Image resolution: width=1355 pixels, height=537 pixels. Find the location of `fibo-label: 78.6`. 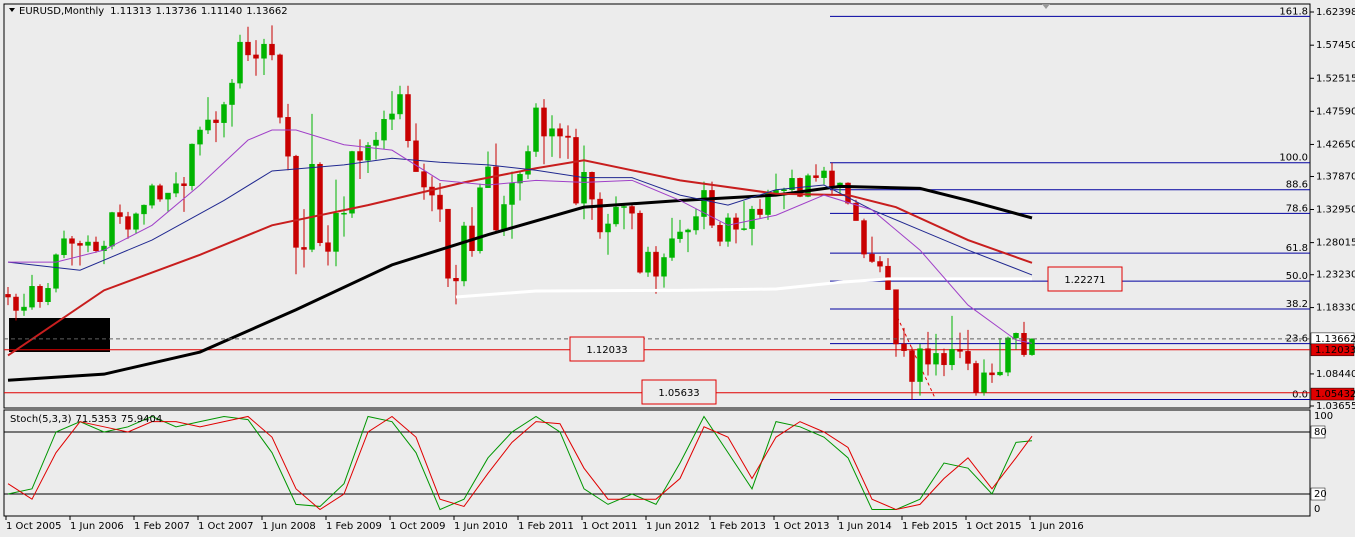

fibo-label: 78.6 is located at coordinates (1297, 208).